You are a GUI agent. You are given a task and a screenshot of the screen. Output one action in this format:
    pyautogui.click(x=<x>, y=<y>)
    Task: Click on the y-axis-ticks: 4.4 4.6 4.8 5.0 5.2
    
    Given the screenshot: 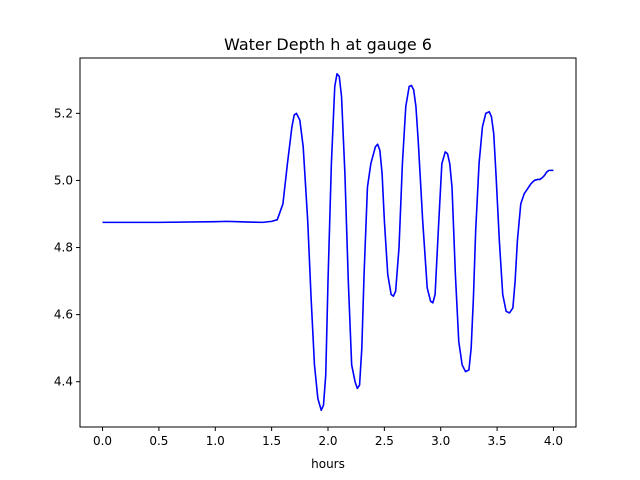 What is the action you would take?
    pyautogui.click(x=67, y=247)
    